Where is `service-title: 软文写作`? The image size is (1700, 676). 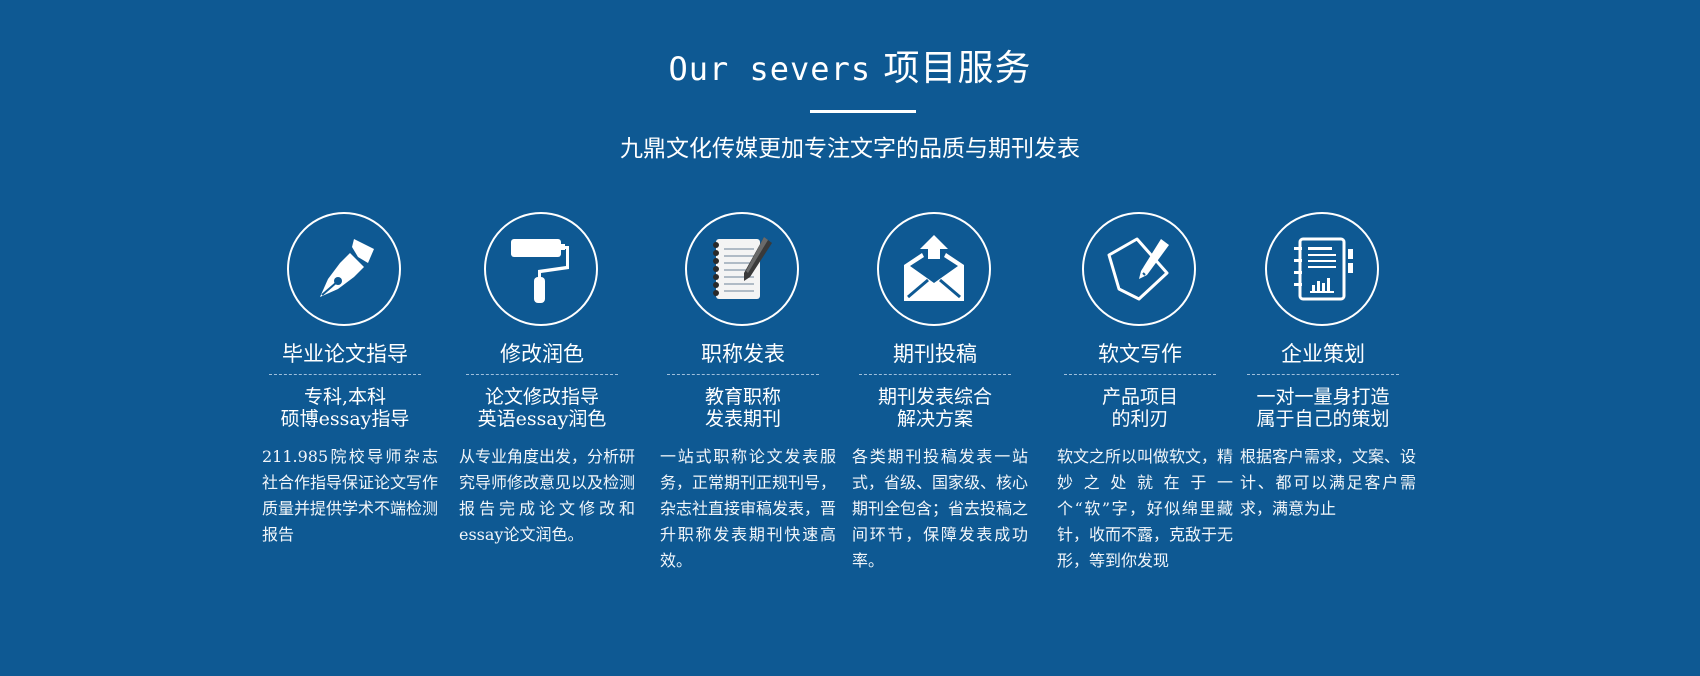
service-title: 软文写作 is located at coordinates (1140, 357).